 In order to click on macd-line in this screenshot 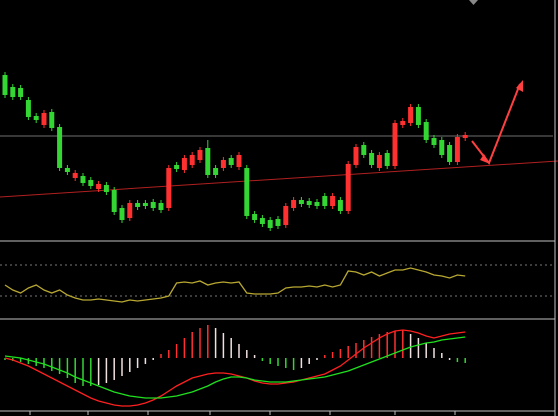, I will do `click(235, 367)`.